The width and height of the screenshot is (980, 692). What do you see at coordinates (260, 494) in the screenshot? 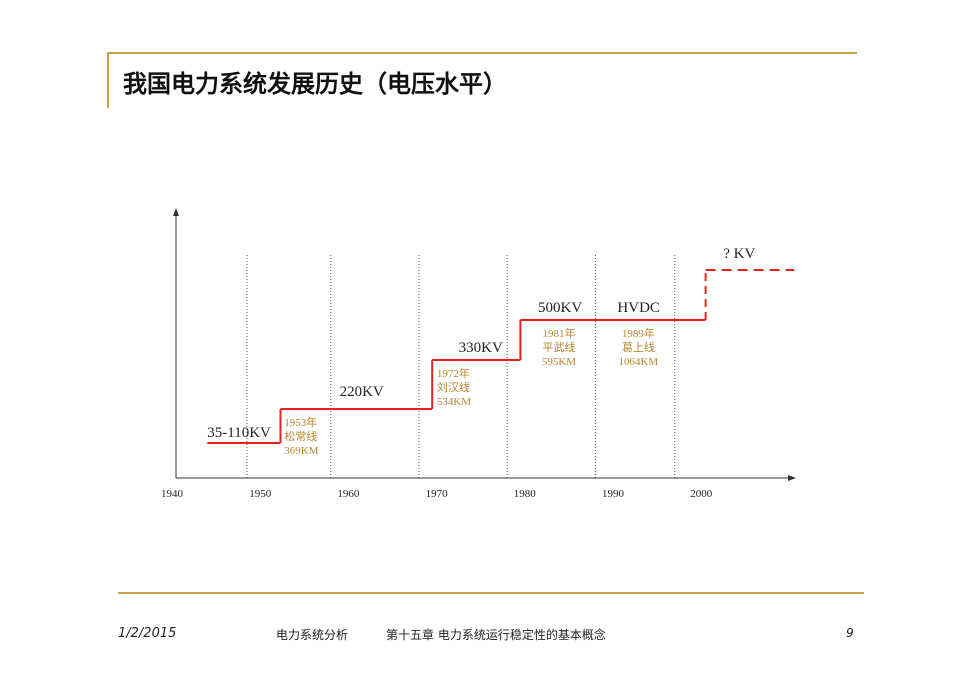
I see `x-tick-label-1950: 1950` at bounding box center [260, 494].